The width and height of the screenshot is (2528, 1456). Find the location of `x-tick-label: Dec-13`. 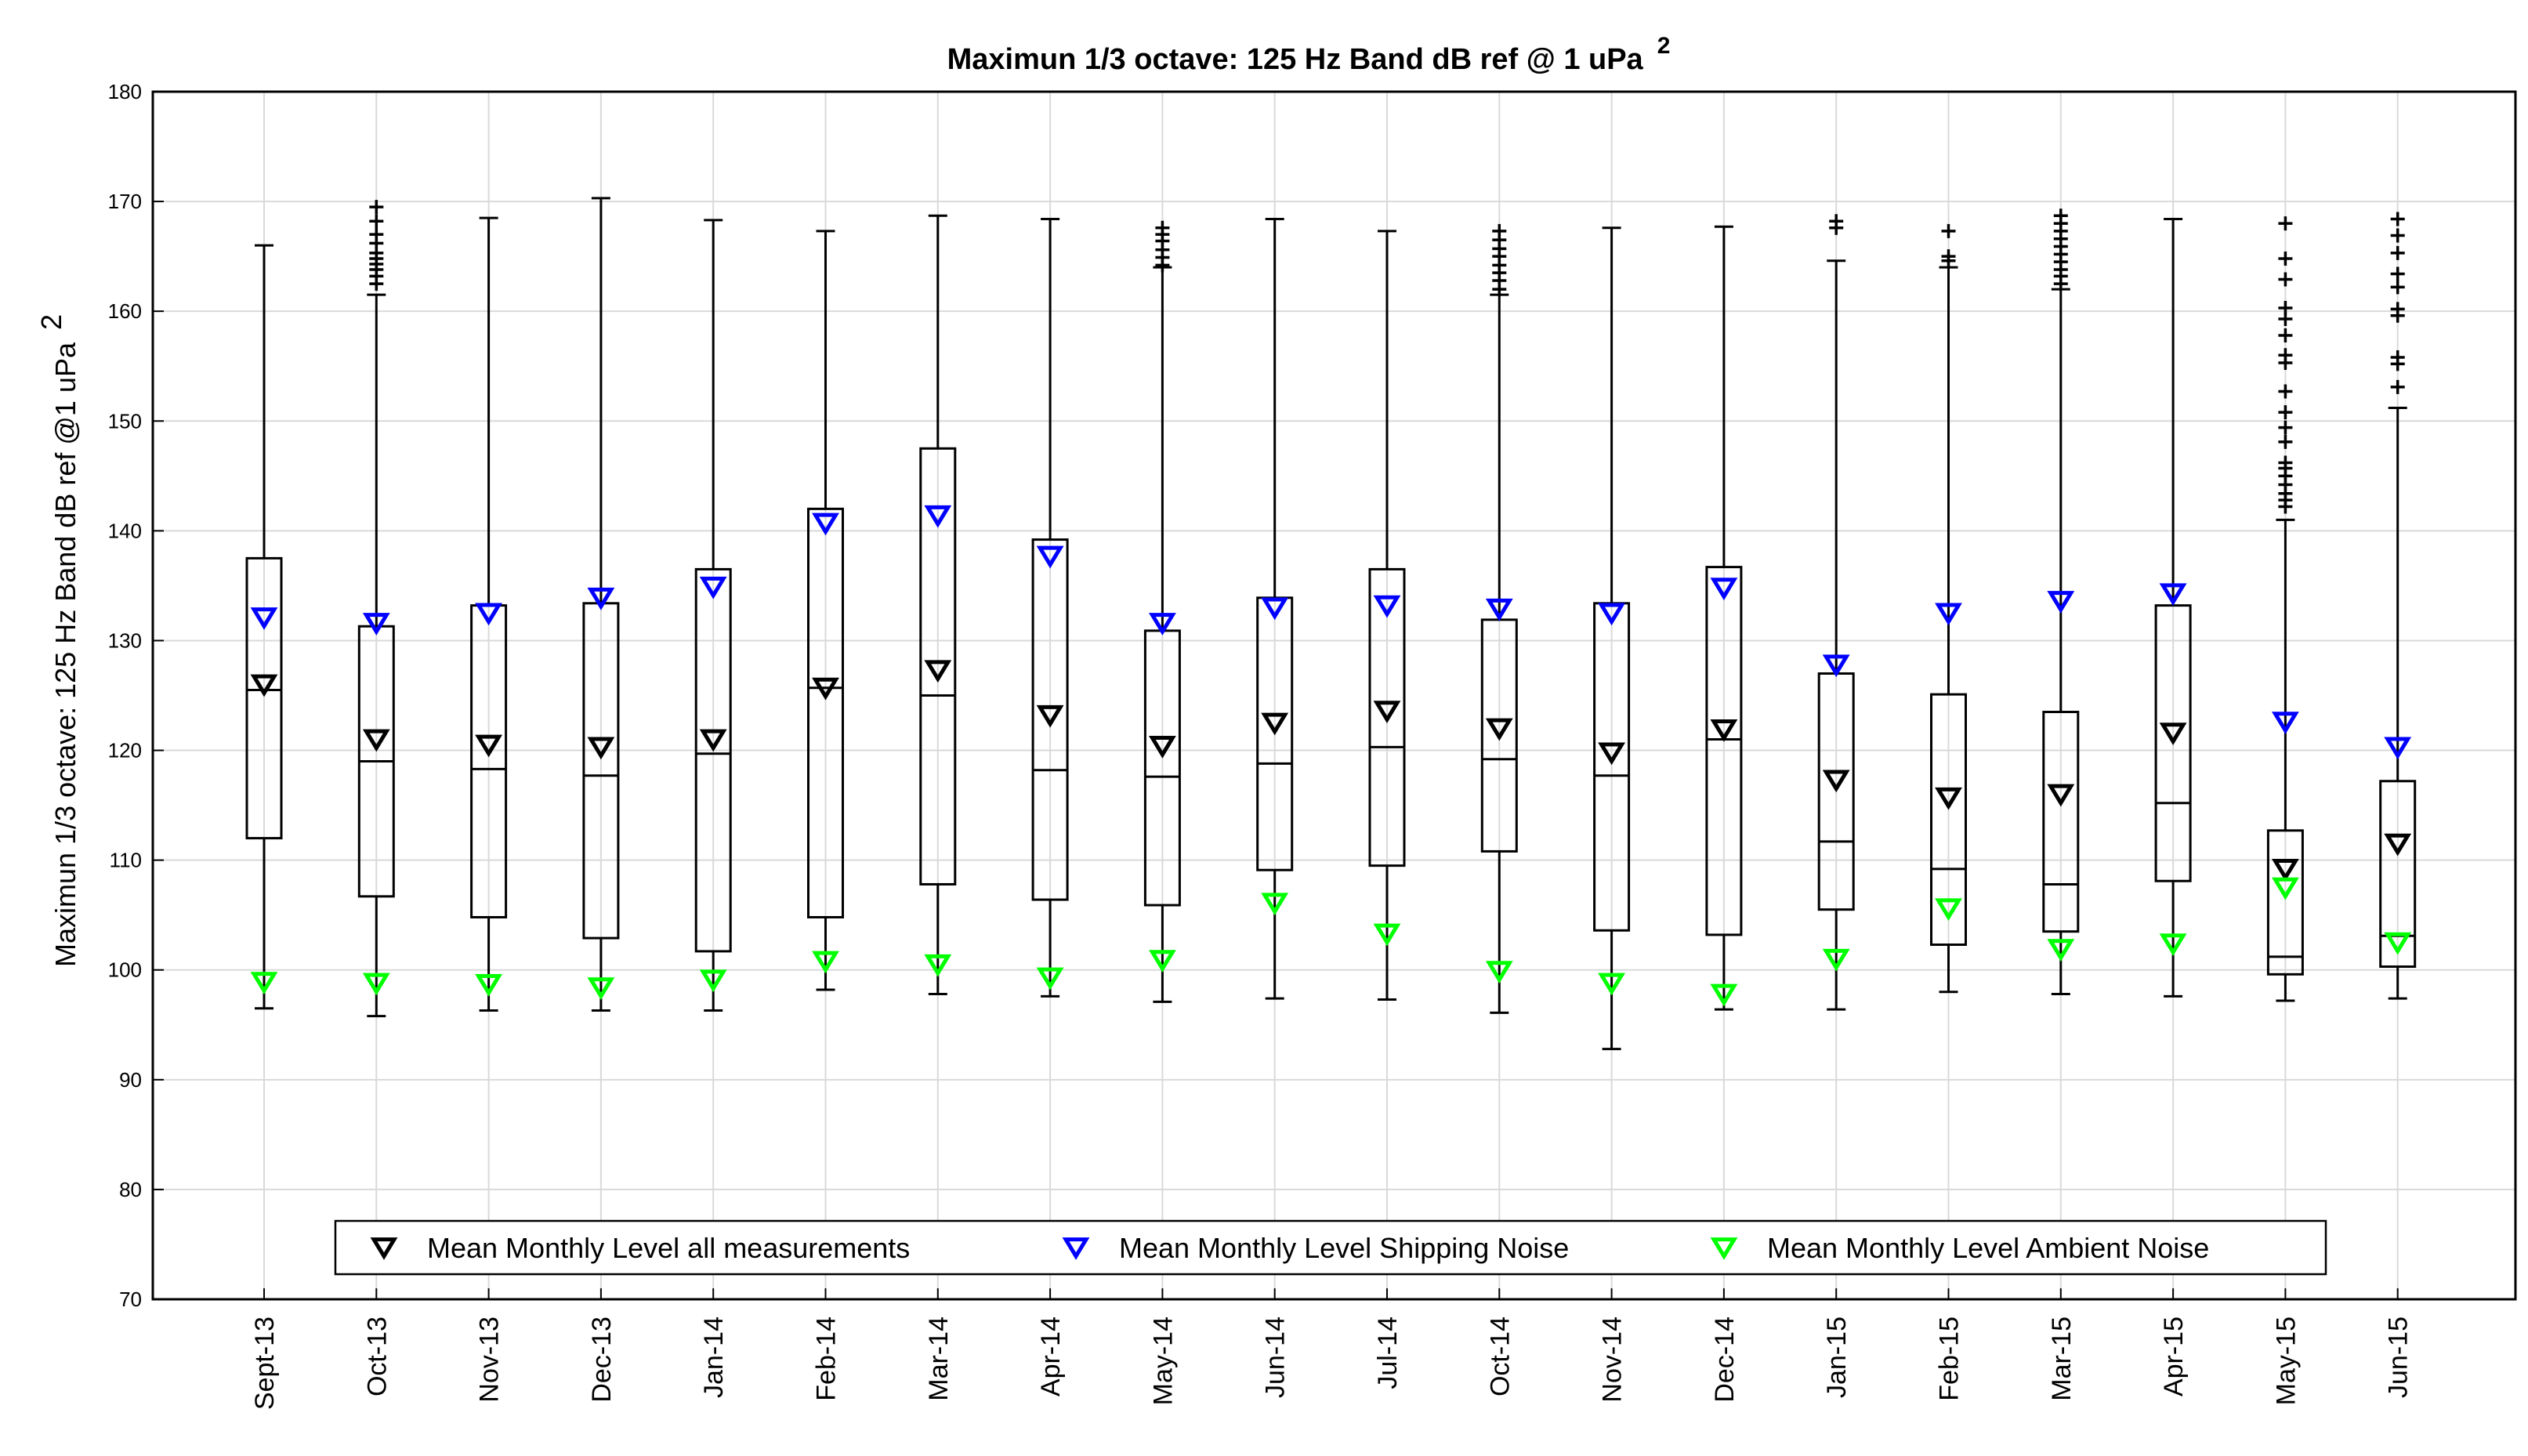

x-tick-label: Dec-13 is located at coordinates (602, 1360).